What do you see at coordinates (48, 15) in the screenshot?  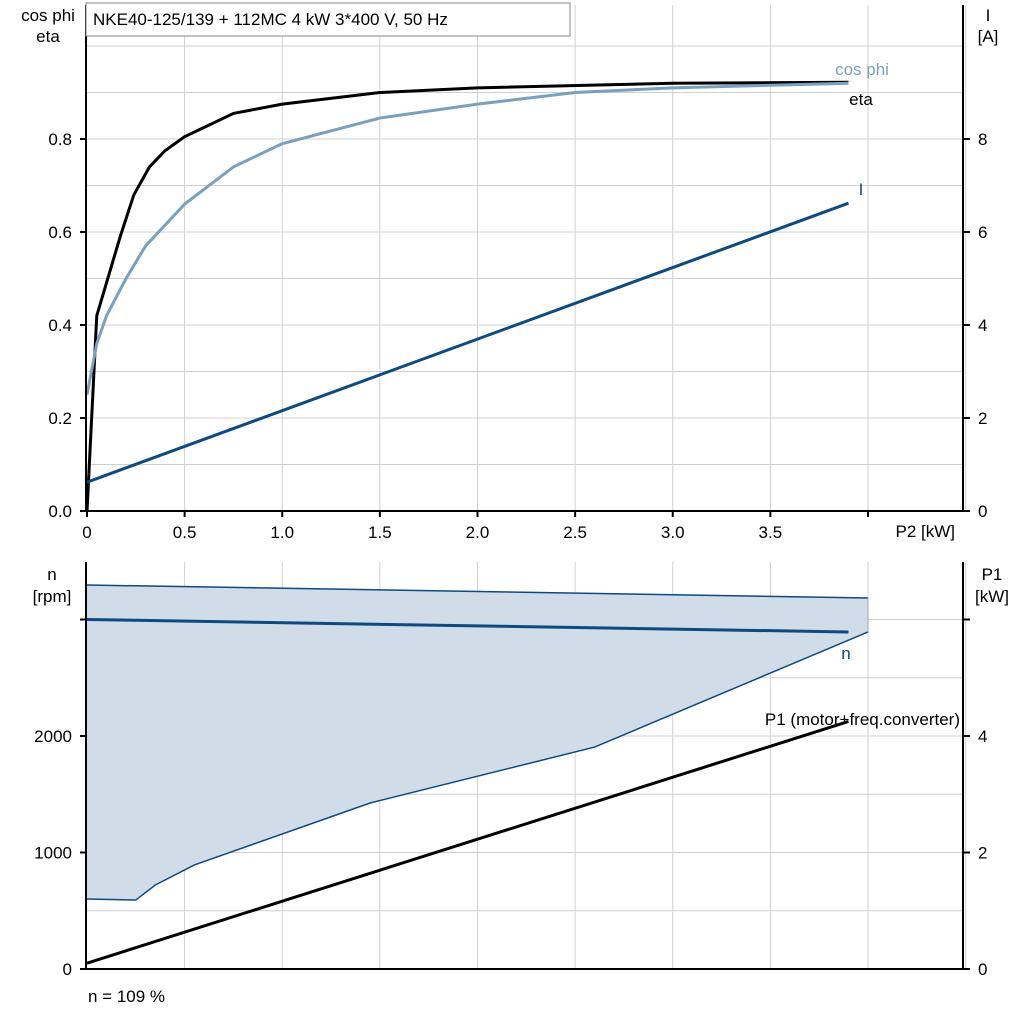 I see `top-left-axis-label-1: cos phi` at bounding box center [48, 15].